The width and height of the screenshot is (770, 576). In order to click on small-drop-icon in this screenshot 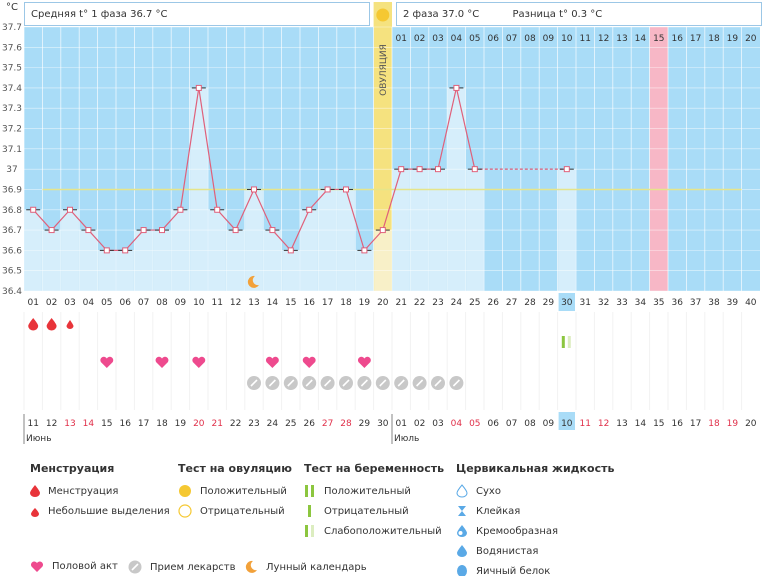, I will do `click(35, 512)`.